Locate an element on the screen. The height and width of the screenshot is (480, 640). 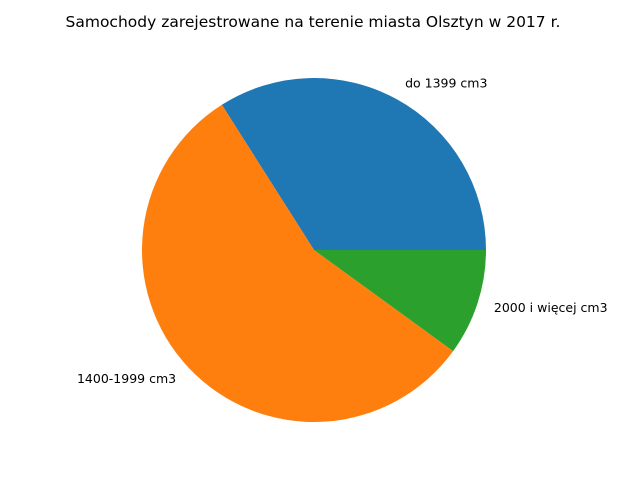
pie-label-2: 2000 i więcej cm3 is located at coordinates (551, 307).